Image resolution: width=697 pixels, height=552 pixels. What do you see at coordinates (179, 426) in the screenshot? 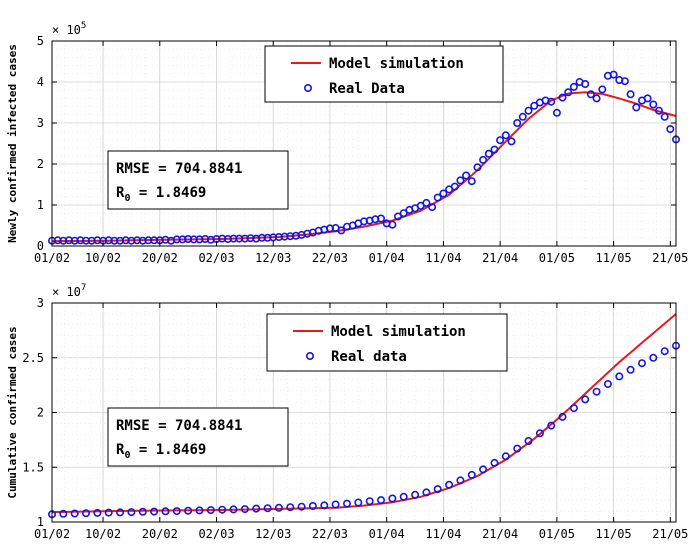
I see `bottom-chart-rmse-text: RMSE = 704.8841` at bounding box center [179, 426].